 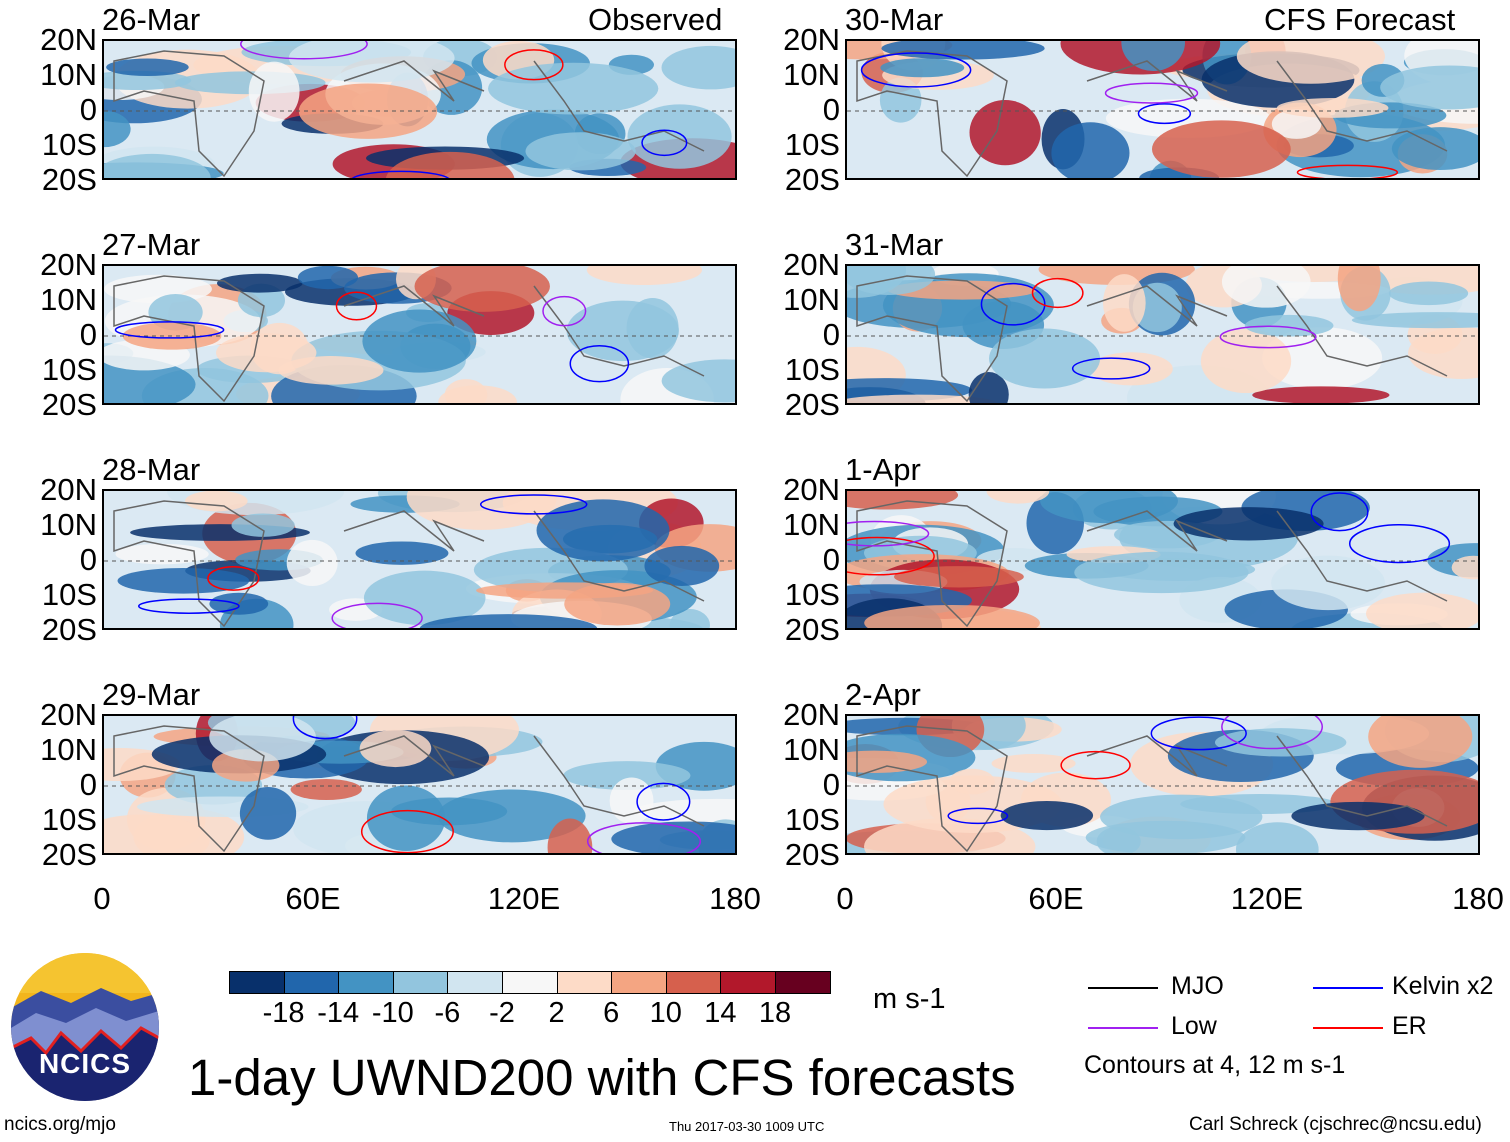 What do you see at coordinates (894, 244) in the screenshot?
I see `panel-date-label: 31-Mar` at bounding box center [894, 244].